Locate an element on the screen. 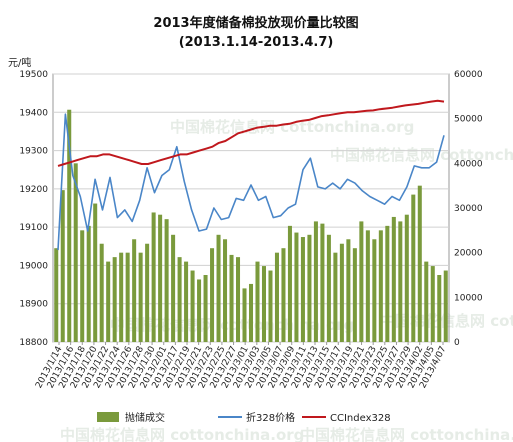 The width and height of the screenshot is (513, 442). y-left-tick-label: 19400 is located at coordinates (33, 113).